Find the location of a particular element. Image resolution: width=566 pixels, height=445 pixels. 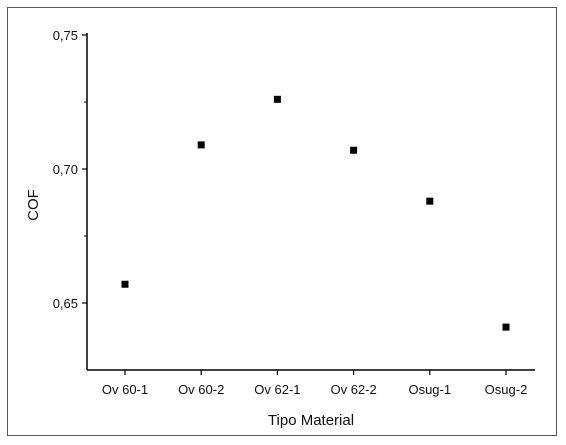

y-tick-label: 0,75 is located at coordinates (65, 35).